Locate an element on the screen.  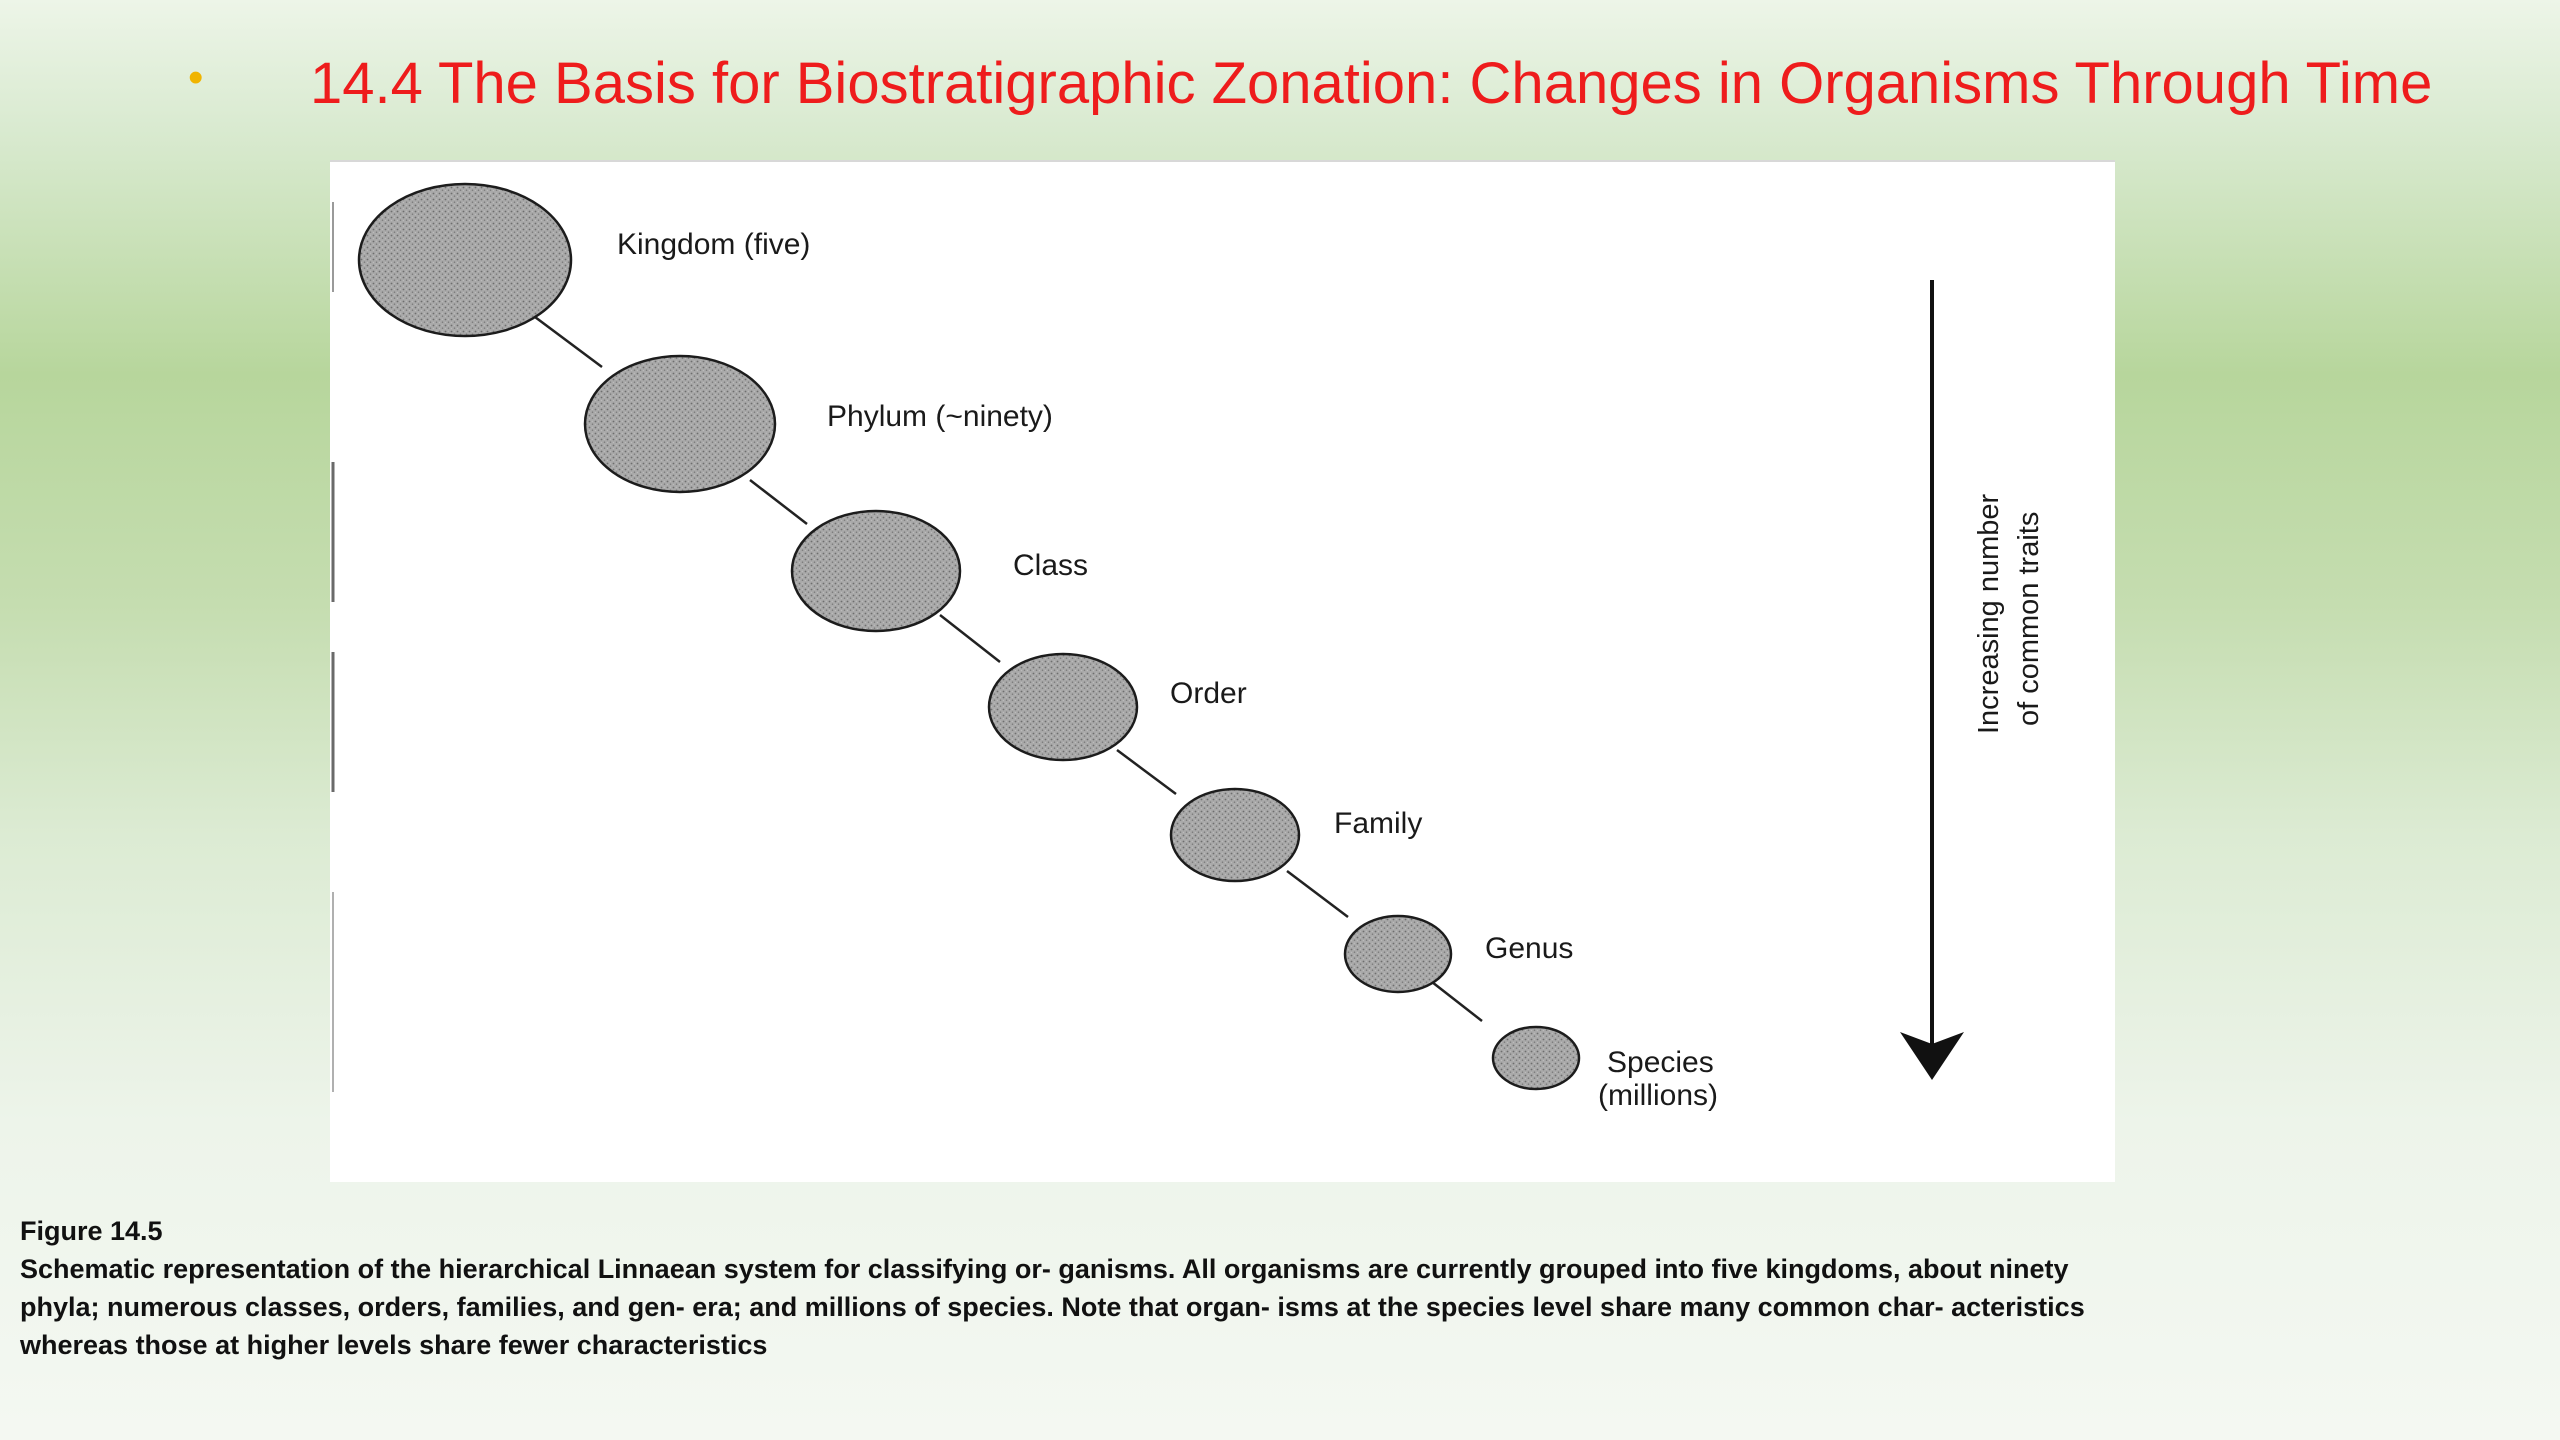
kingdom-circle is located at coordinates (465, 260).